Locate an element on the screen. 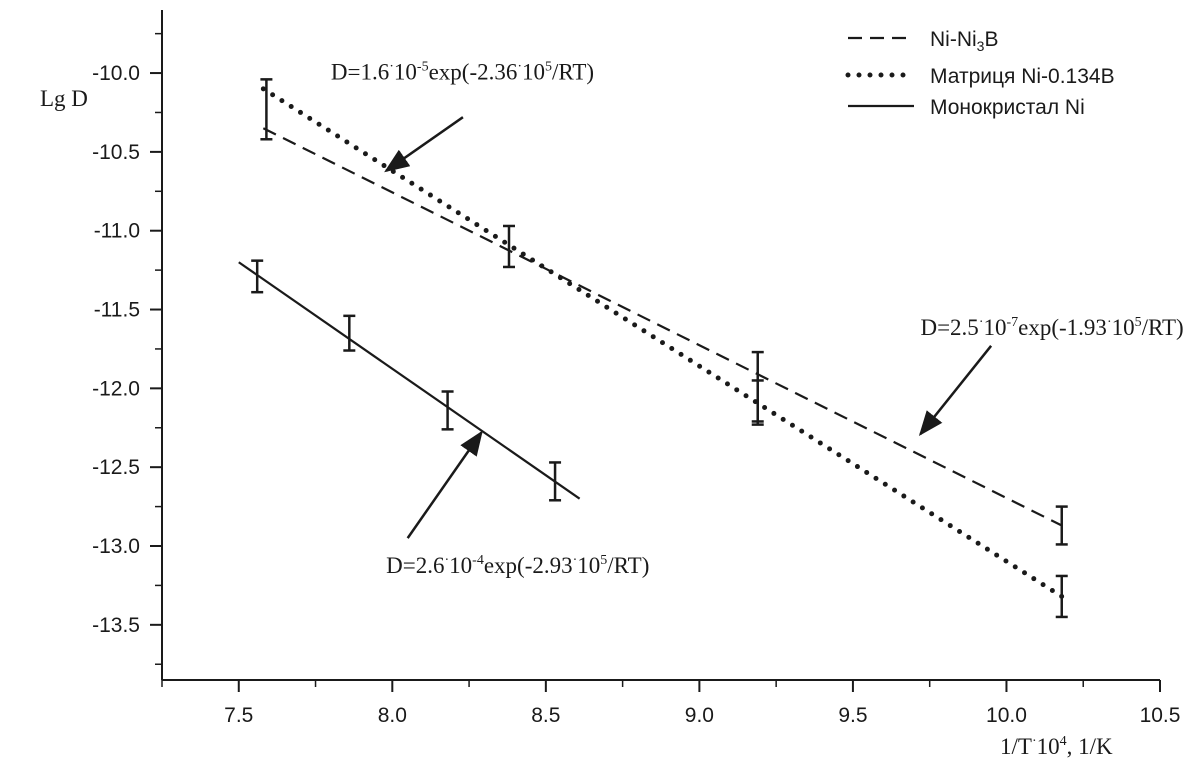 Image resolution: width=1197 pixels, height=765 pixels. x-tick-label: 10.0 is located at coordinates (1006, 715).